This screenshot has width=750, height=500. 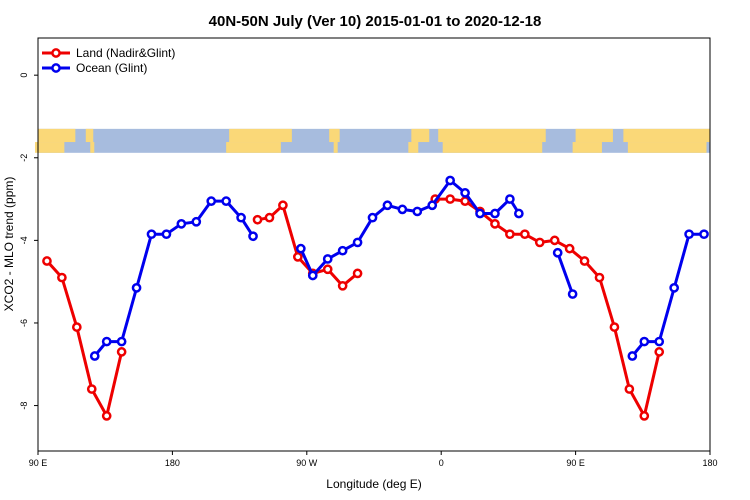 What do you see at coordinates (56, 53) in the screenshot?
I see `legend-marker` at bounding box center [56, 53].